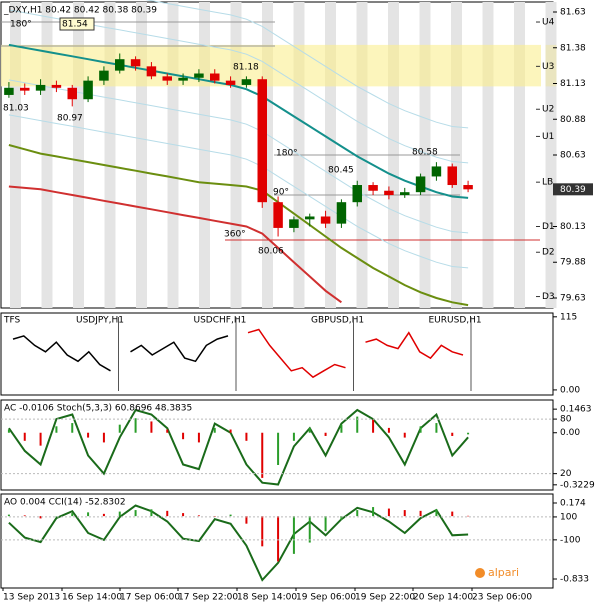  I want to click on level-label: LB, so click(547, 183).